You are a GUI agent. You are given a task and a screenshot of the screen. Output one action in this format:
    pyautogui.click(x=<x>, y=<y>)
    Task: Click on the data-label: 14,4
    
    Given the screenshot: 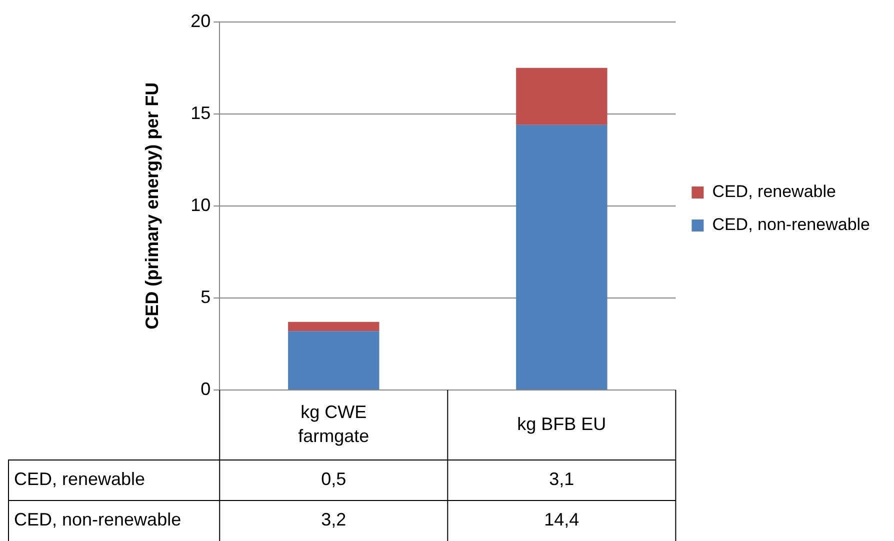 What is the action you would take?
    pyautogui.click(x=562, y=520)
    